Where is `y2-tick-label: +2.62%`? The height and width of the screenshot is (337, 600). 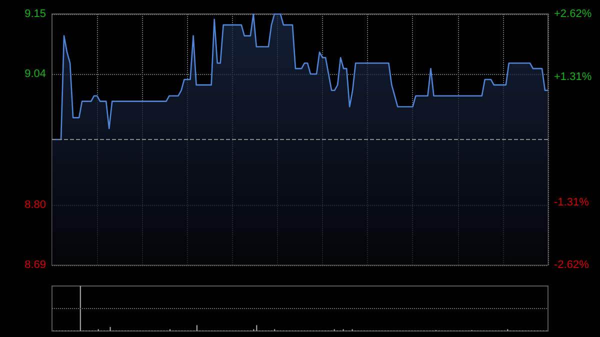
y2-tick-label: +2.62% is located at coordinates (573, 14).